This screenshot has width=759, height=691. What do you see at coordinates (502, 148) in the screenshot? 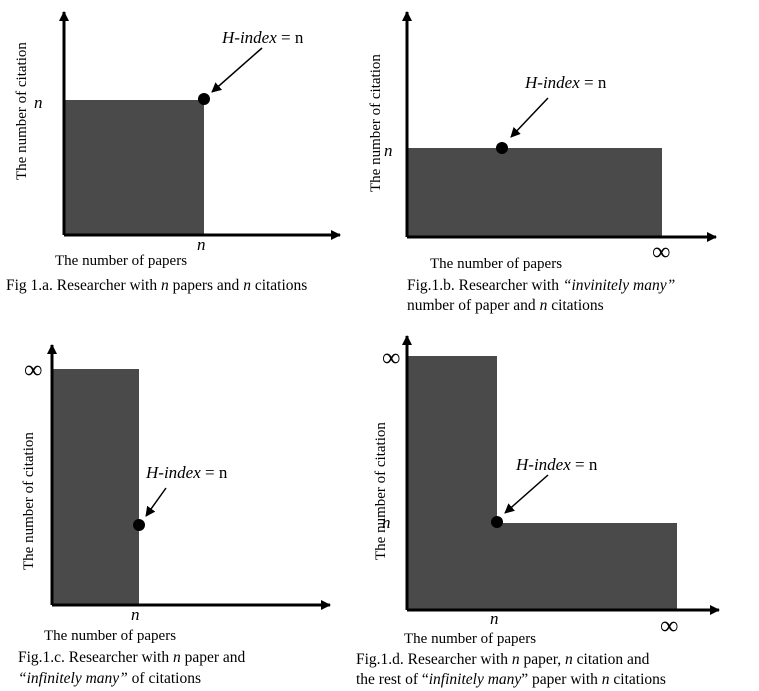
I see `h-index-point-b` at bounding box center [502, 148].